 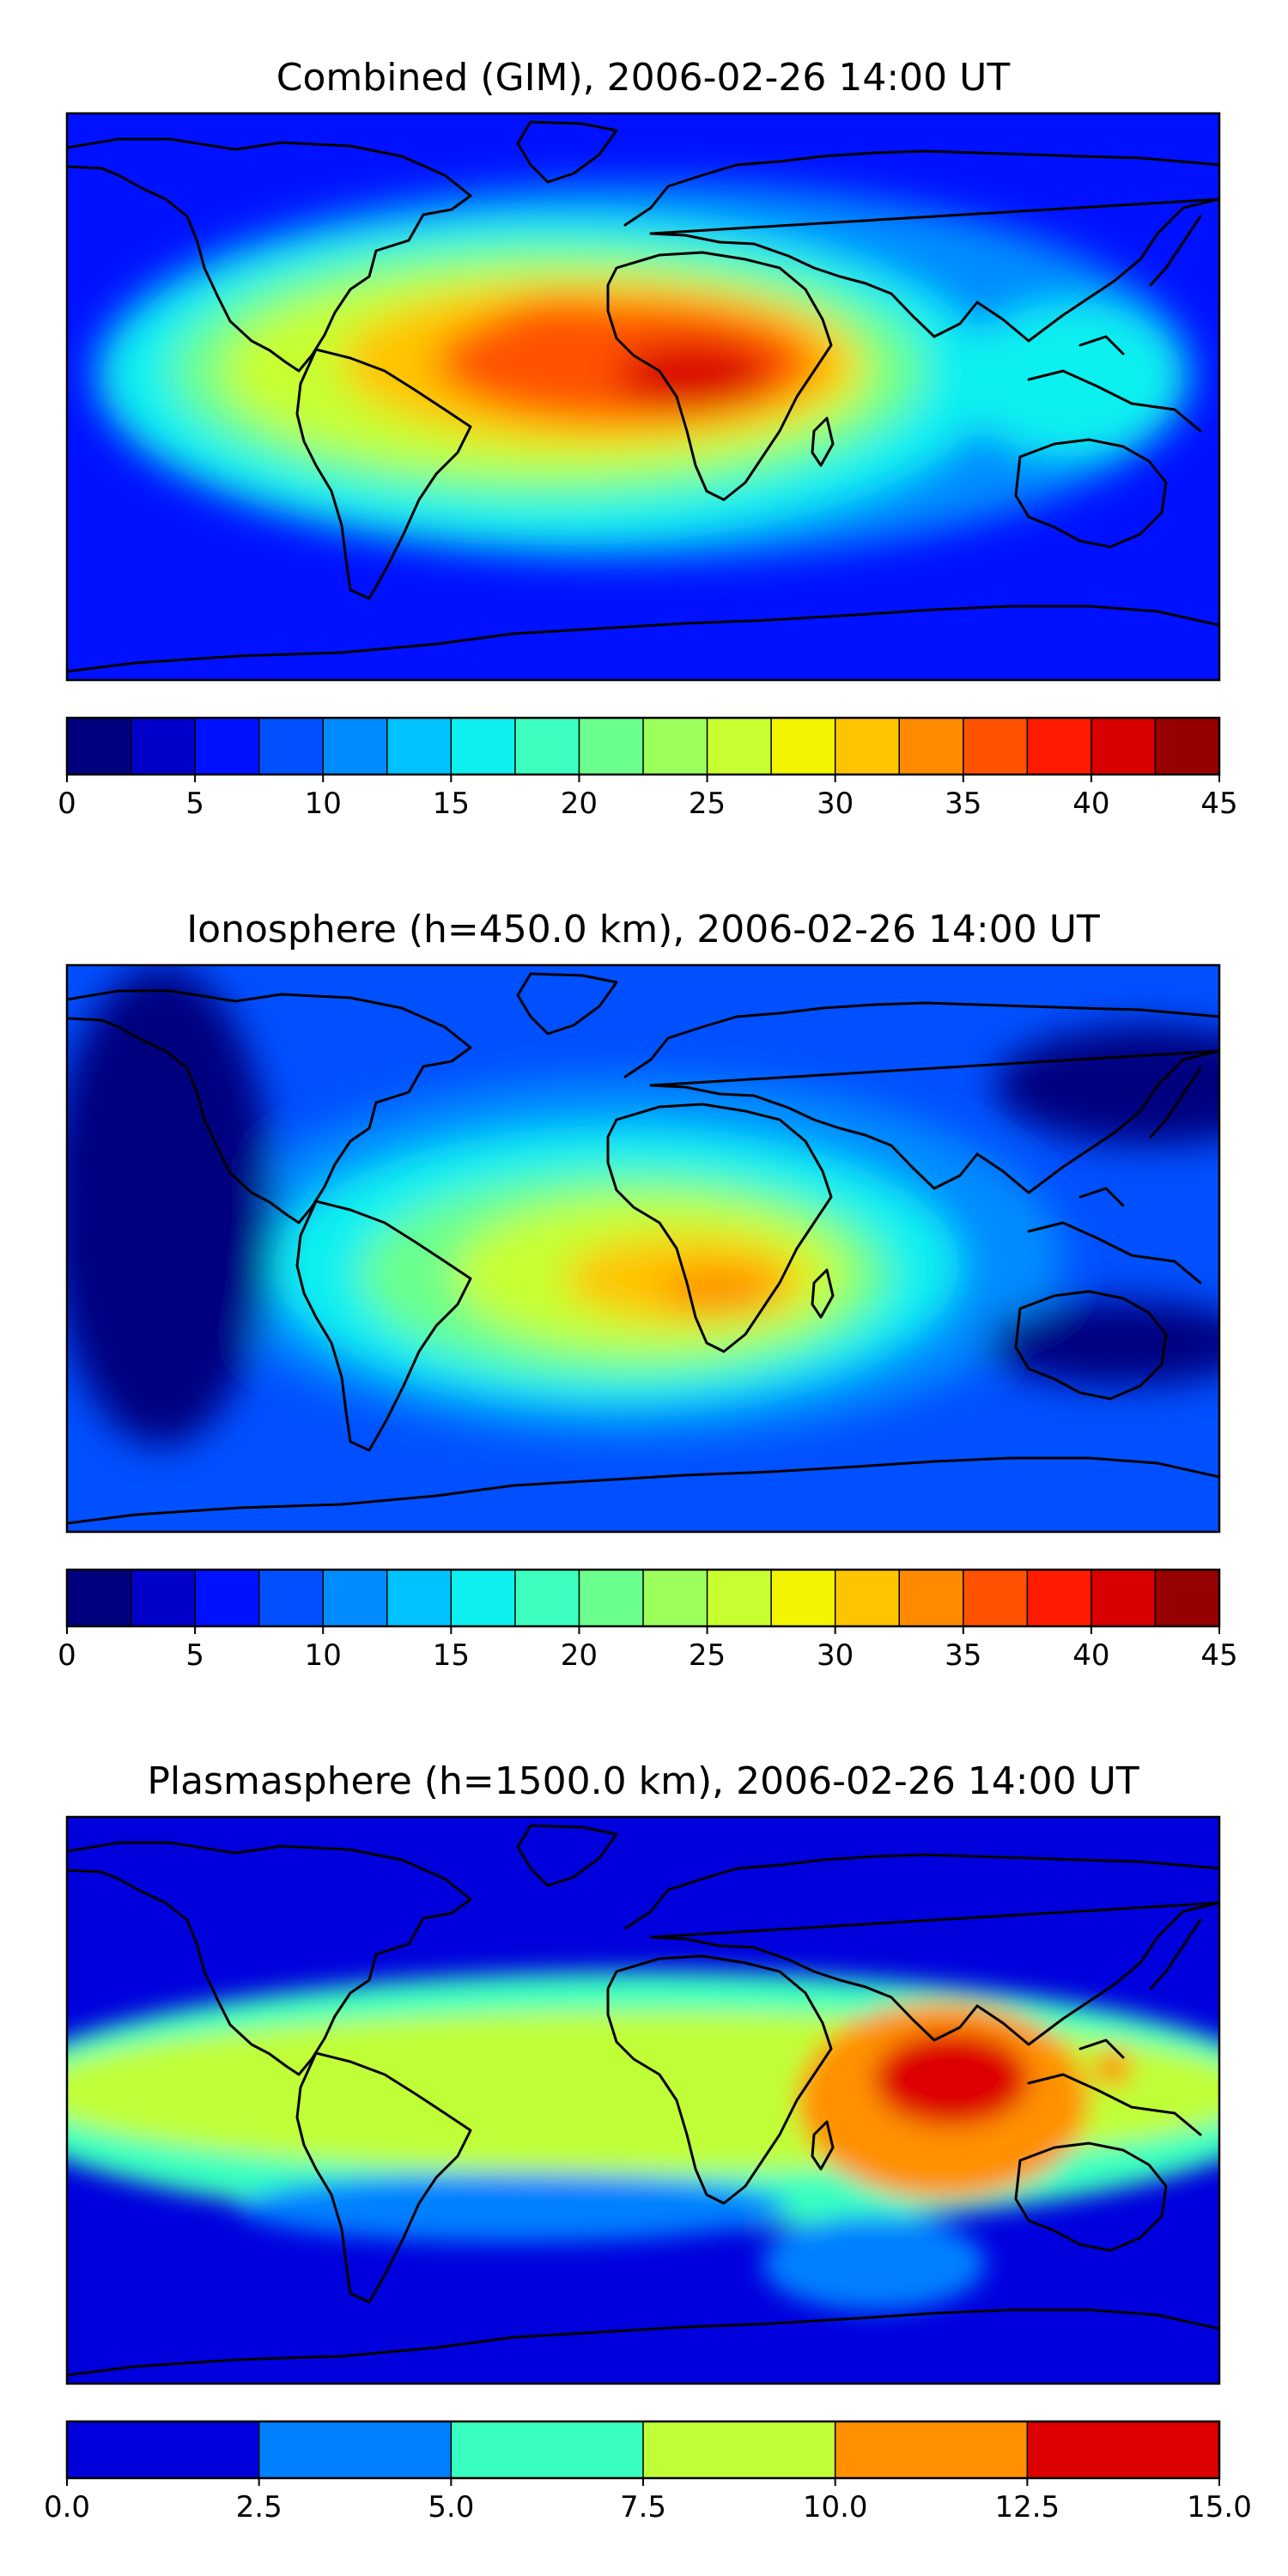 I want to click on coast-south-america, so click(x=383, y=474).